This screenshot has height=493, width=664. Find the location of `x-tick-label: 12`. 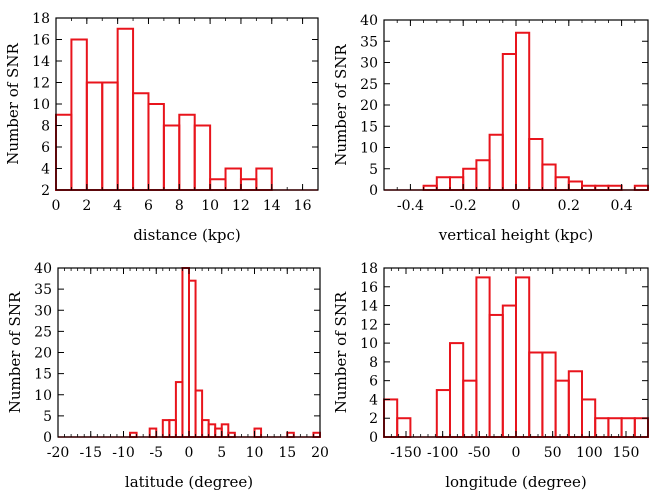

x-tick-label: 12 is located at coordinates (241, 206).